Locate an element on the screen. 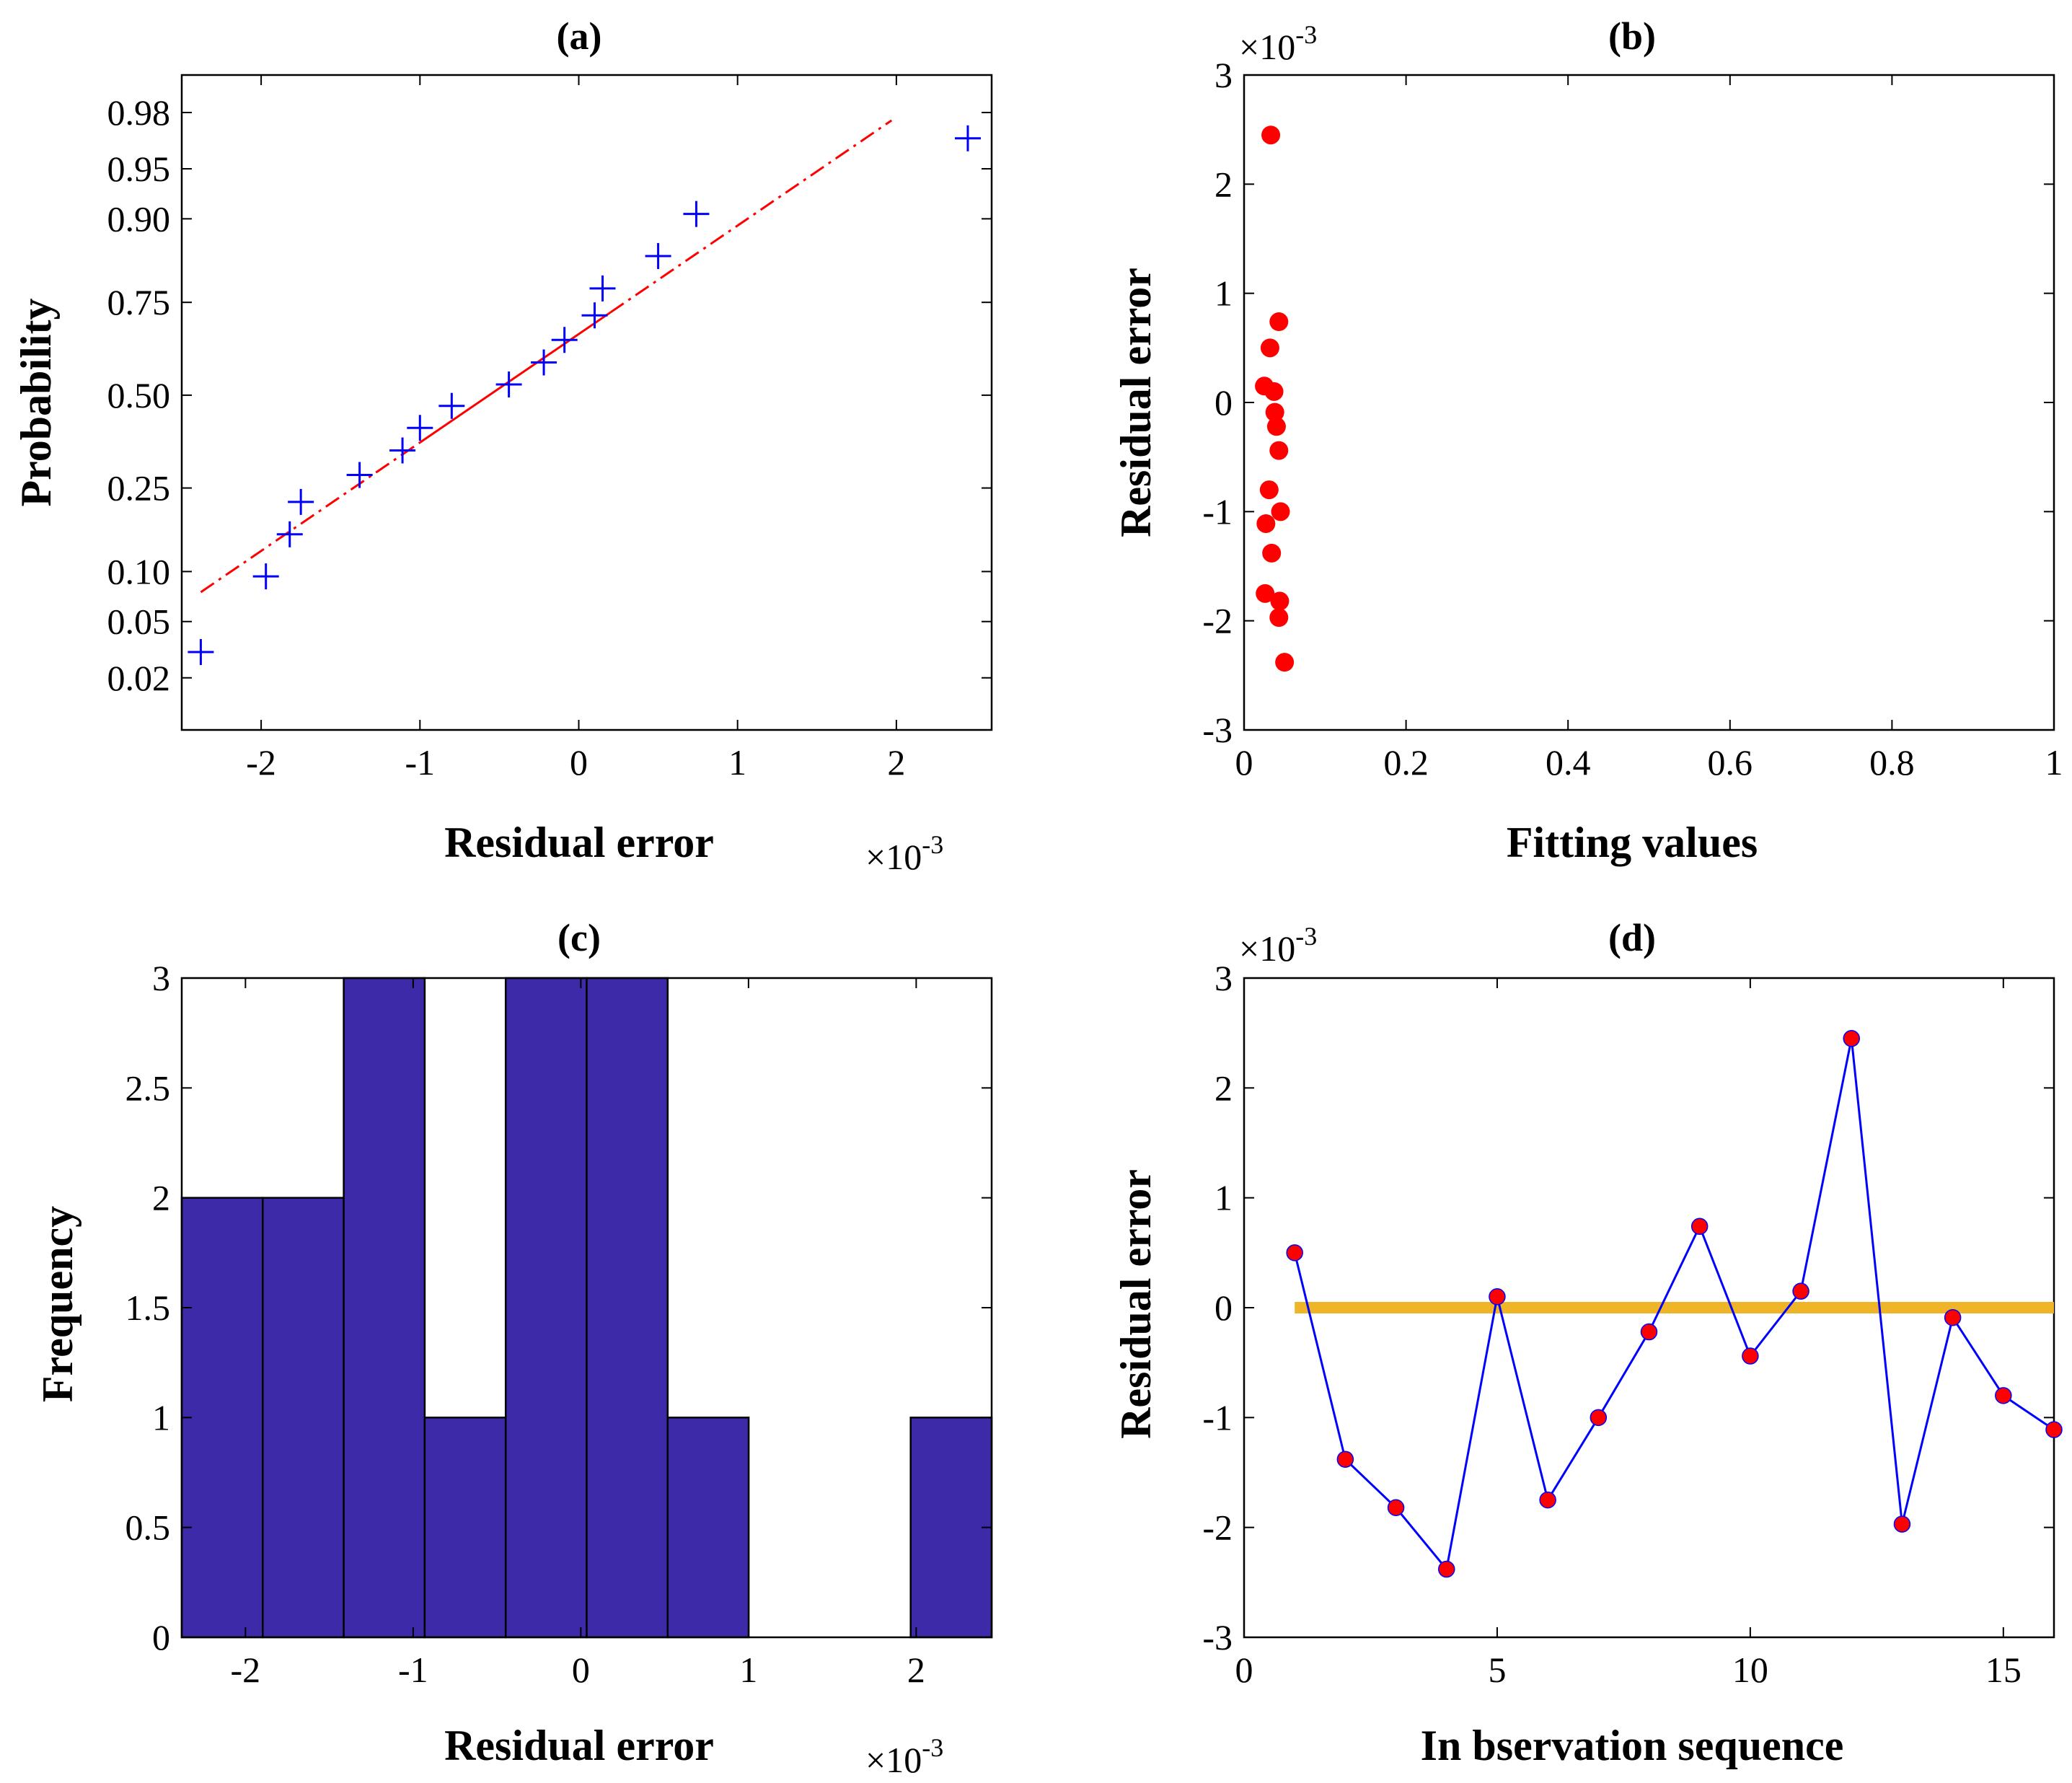 The image size is (2072, 1783). panel-c-title: (c) is located at coordinates (579, 938).